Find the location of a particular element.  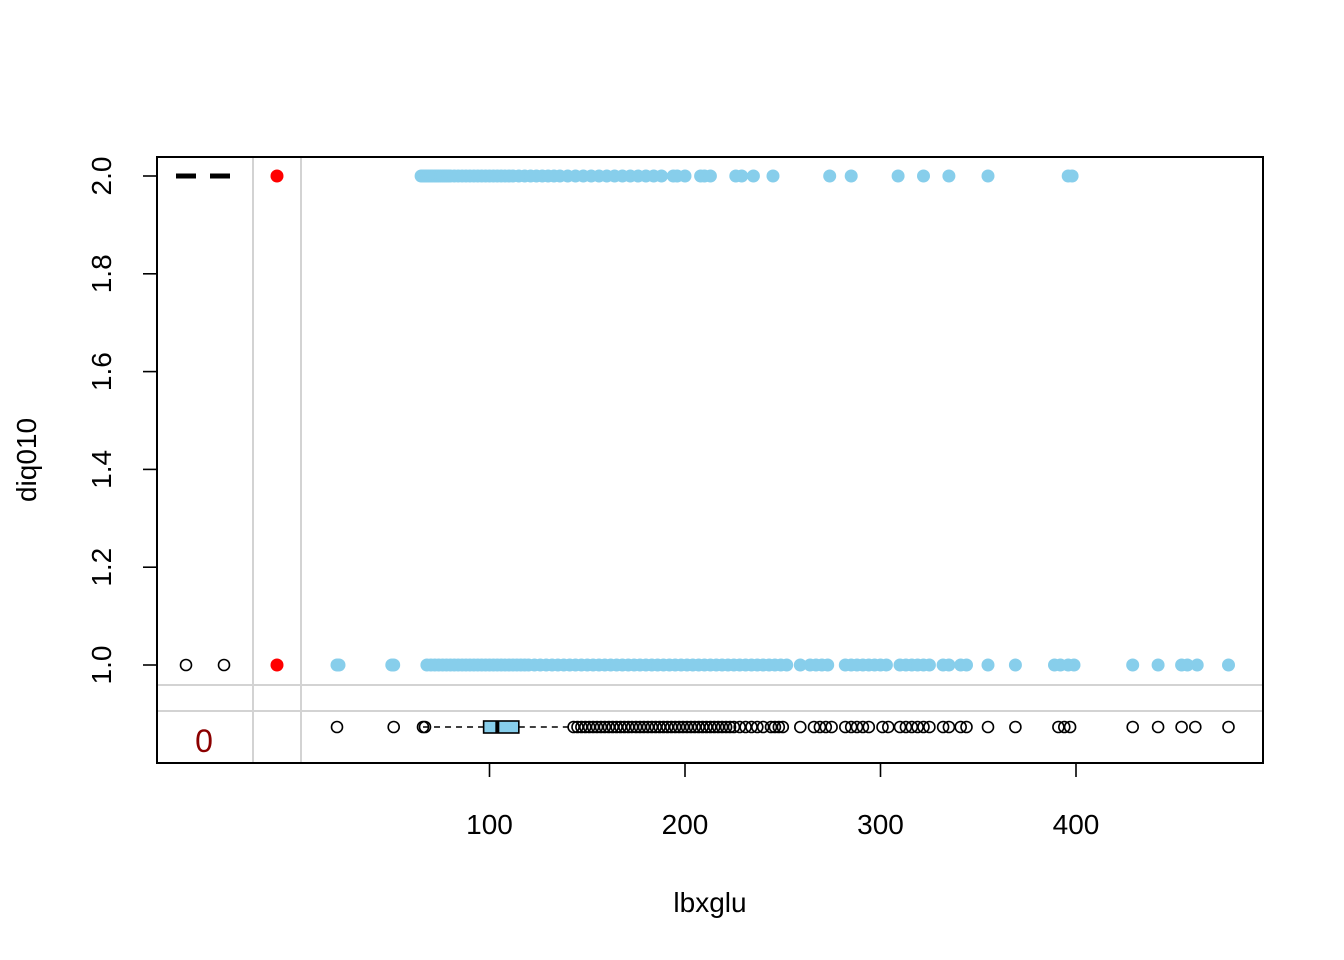

x-axis: 100 200 300 400 is located at coordinates (783, 801).